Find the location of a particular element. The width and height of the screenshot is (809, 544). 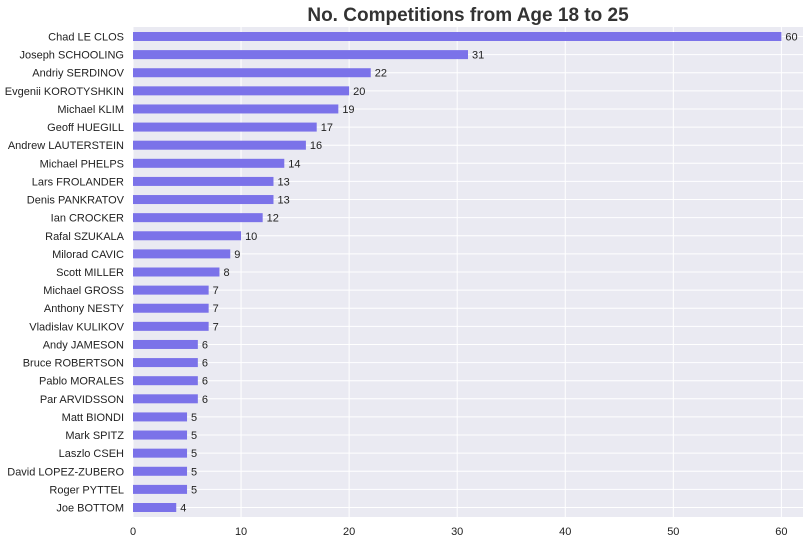

value-label: 14 is located at coordinates (294, 164).